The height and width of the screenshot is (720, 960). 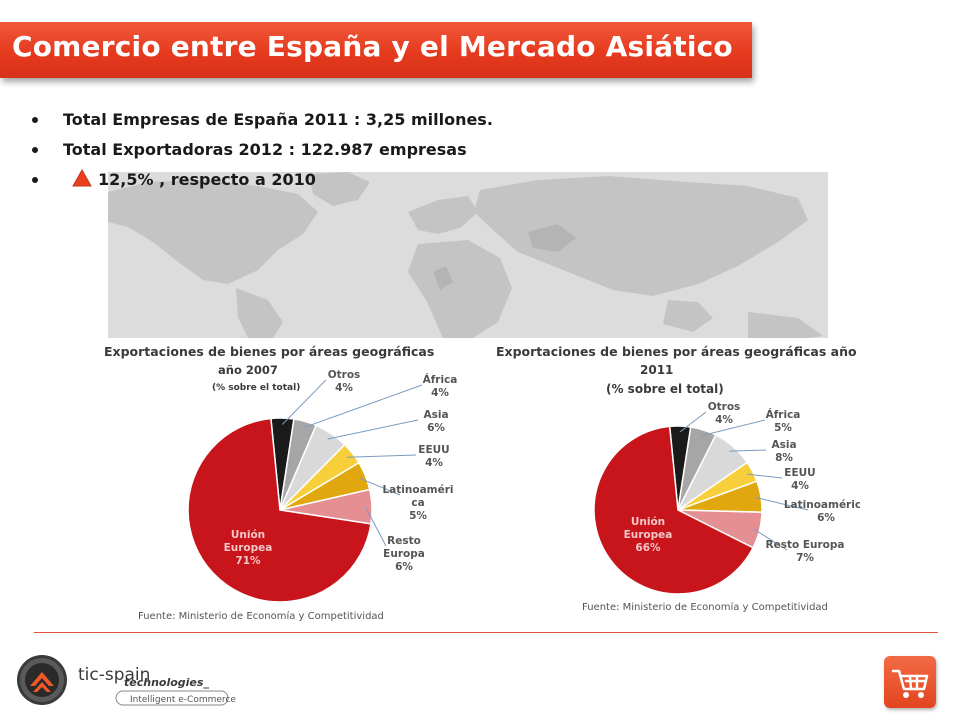 What do you see at coordinates (166, 682) in the screenshot?
I see `logo-brand-part2: technologies_` at bounding box center [166, 682].